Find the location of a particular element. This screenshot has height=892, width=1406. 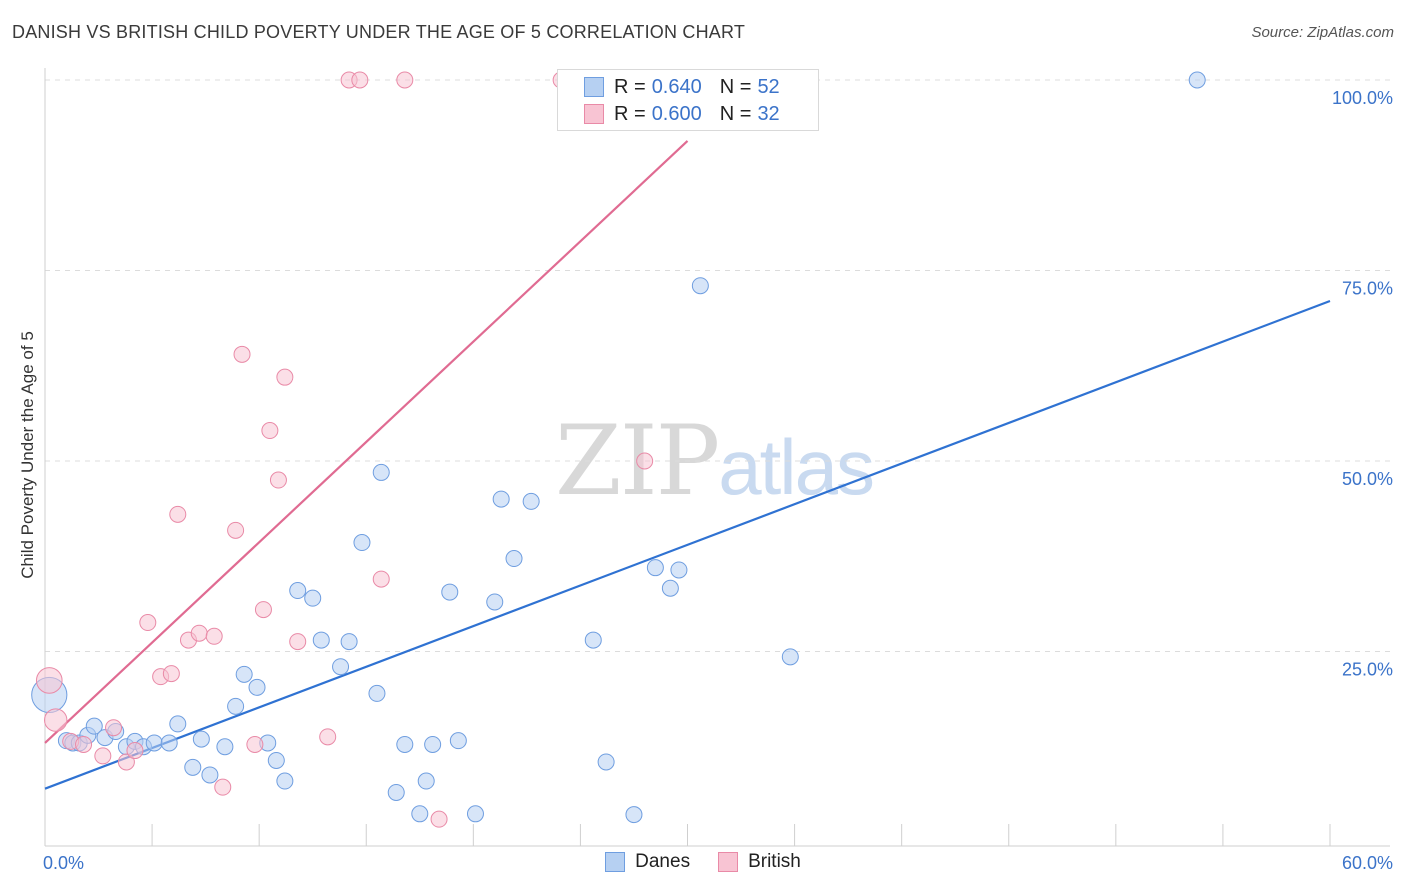

y-tick-label: 50.0% is located at coordinates (1367, 479).